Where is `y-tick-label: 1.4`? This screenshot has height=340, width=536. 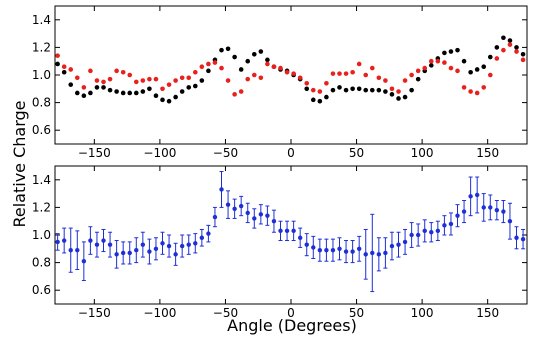 y-tick-label: 1.4 is located at coordinates (41, 20).